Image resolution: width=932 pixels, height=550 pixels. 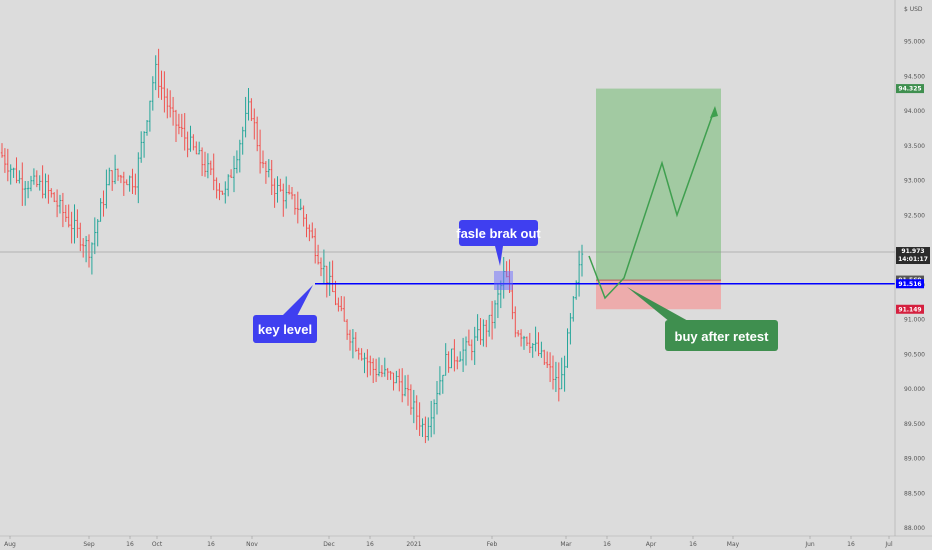 What do you see at coordinates (733, 544) in the screenshot?
I see `x-tick-label: May` at bounding box center [733, 544].